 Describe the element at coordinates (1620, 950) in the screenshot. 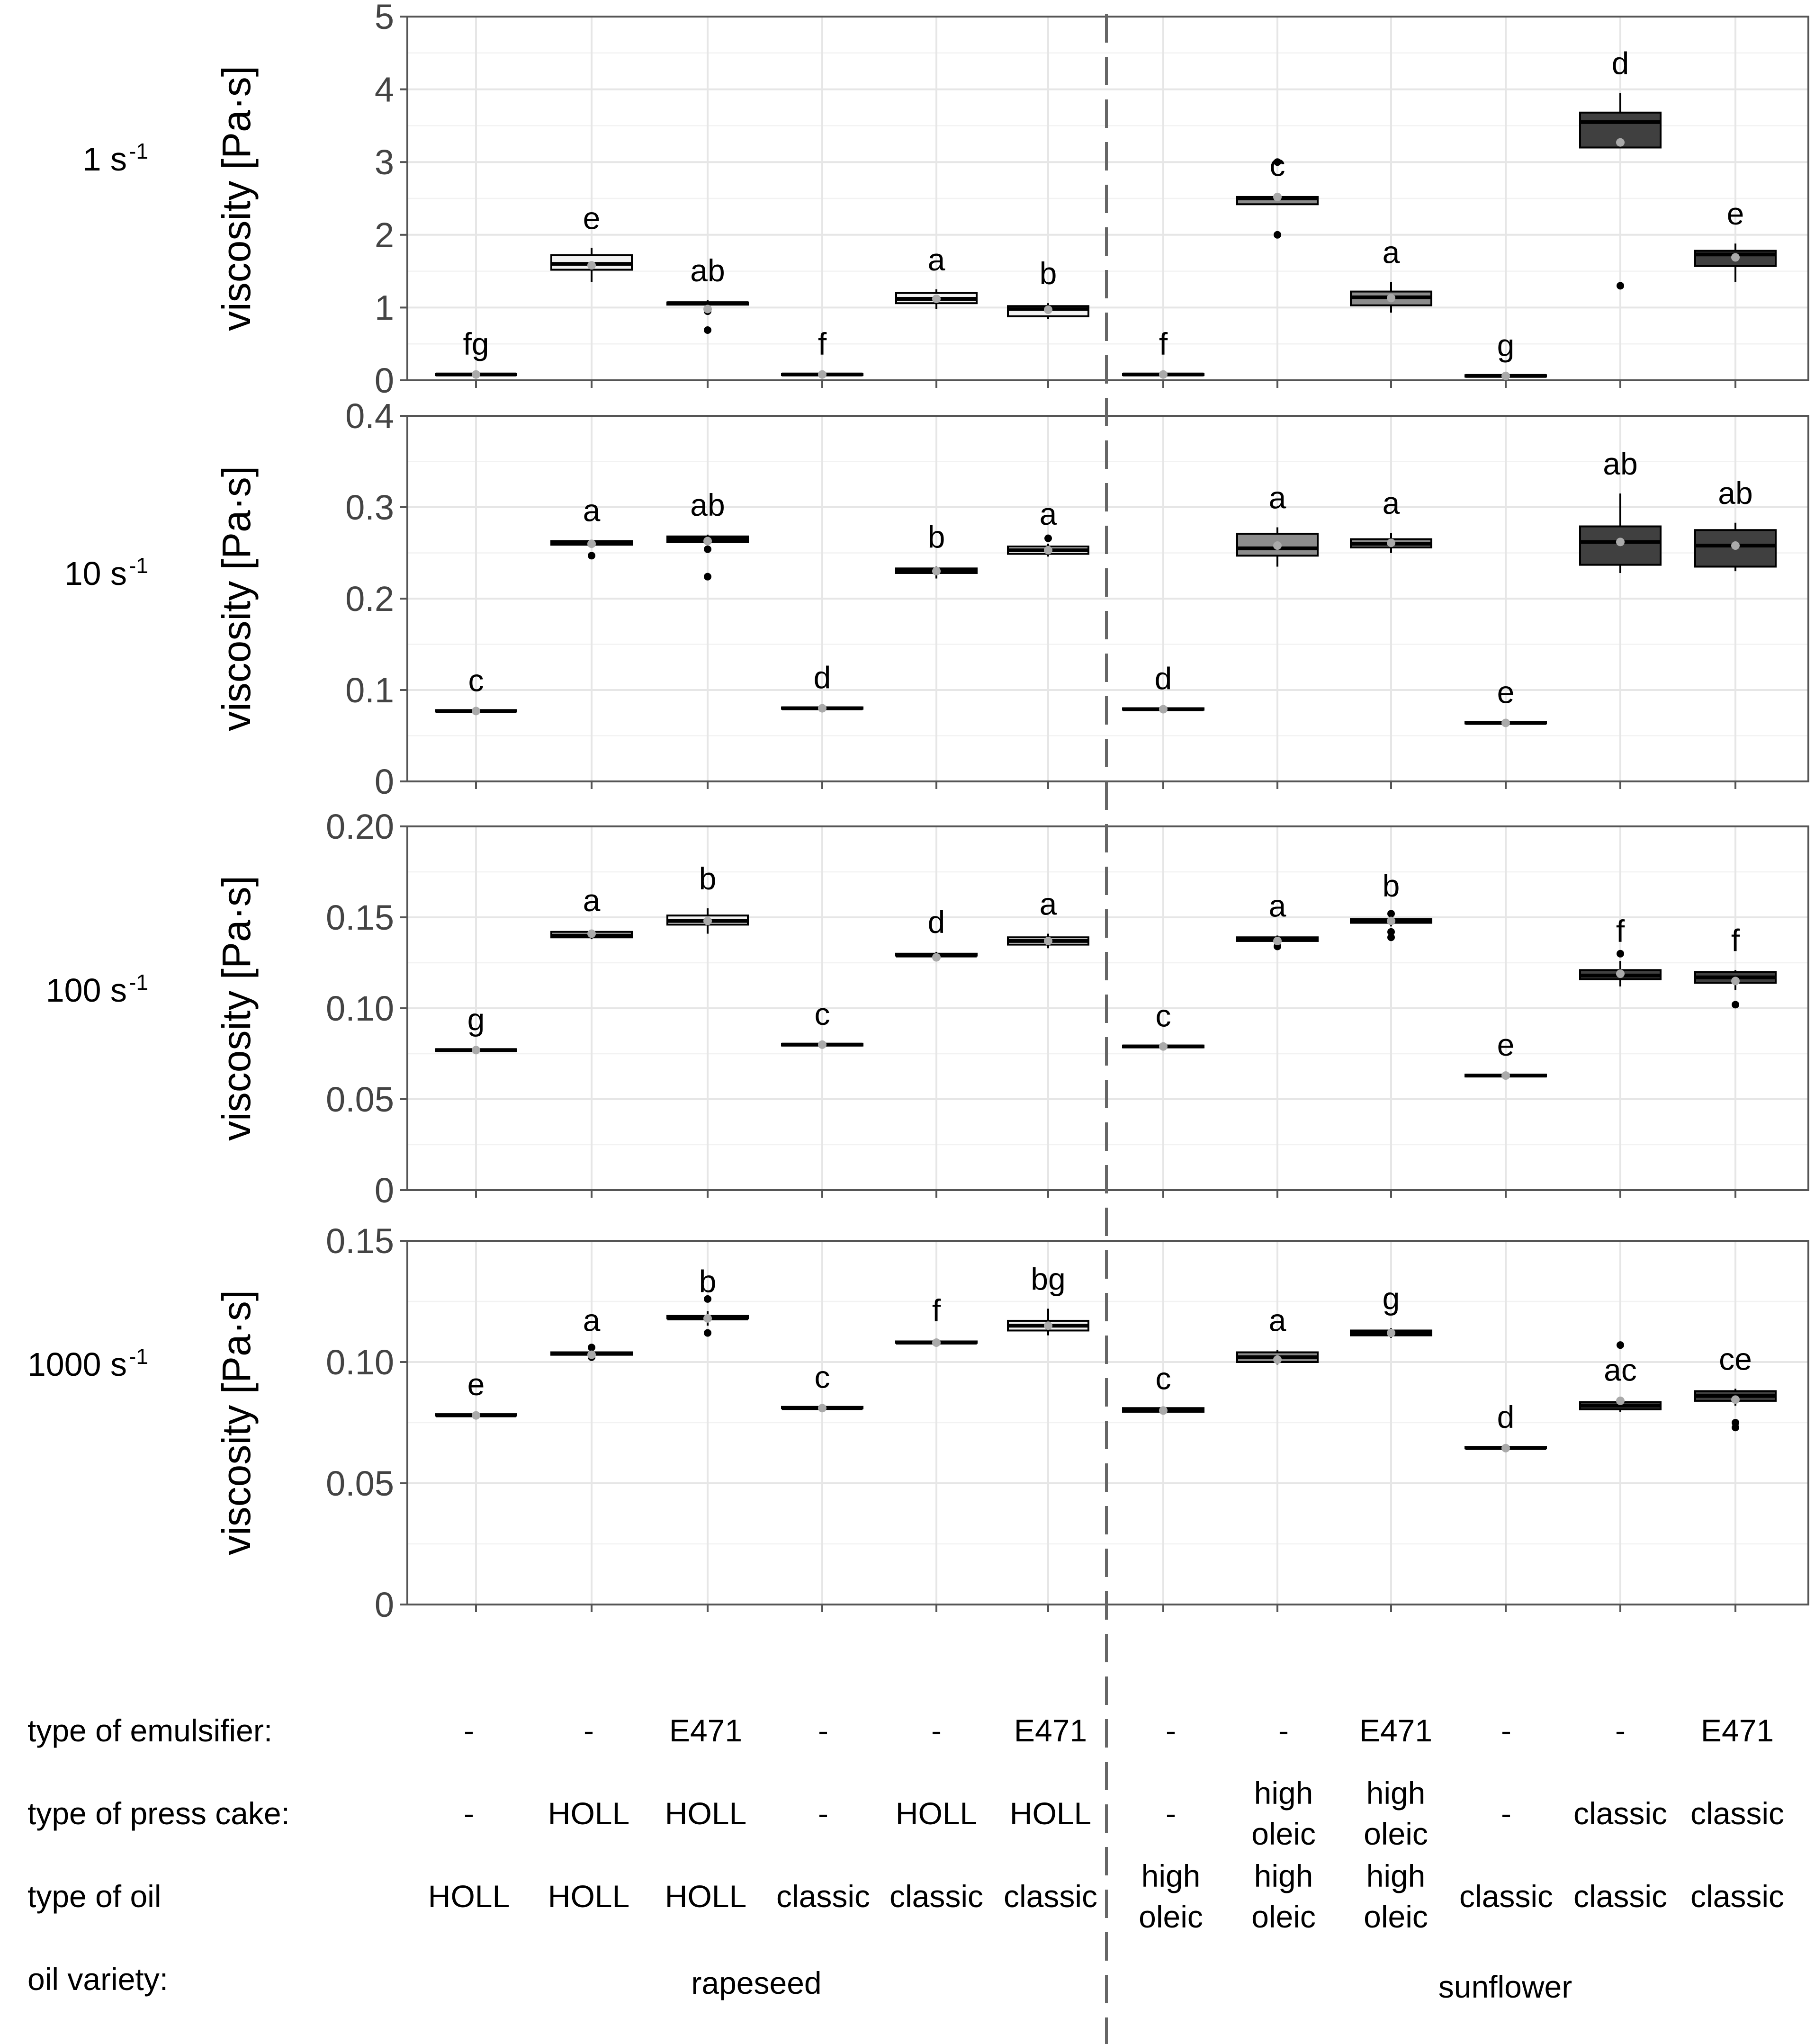

I see `box-group-11: f` at that location.